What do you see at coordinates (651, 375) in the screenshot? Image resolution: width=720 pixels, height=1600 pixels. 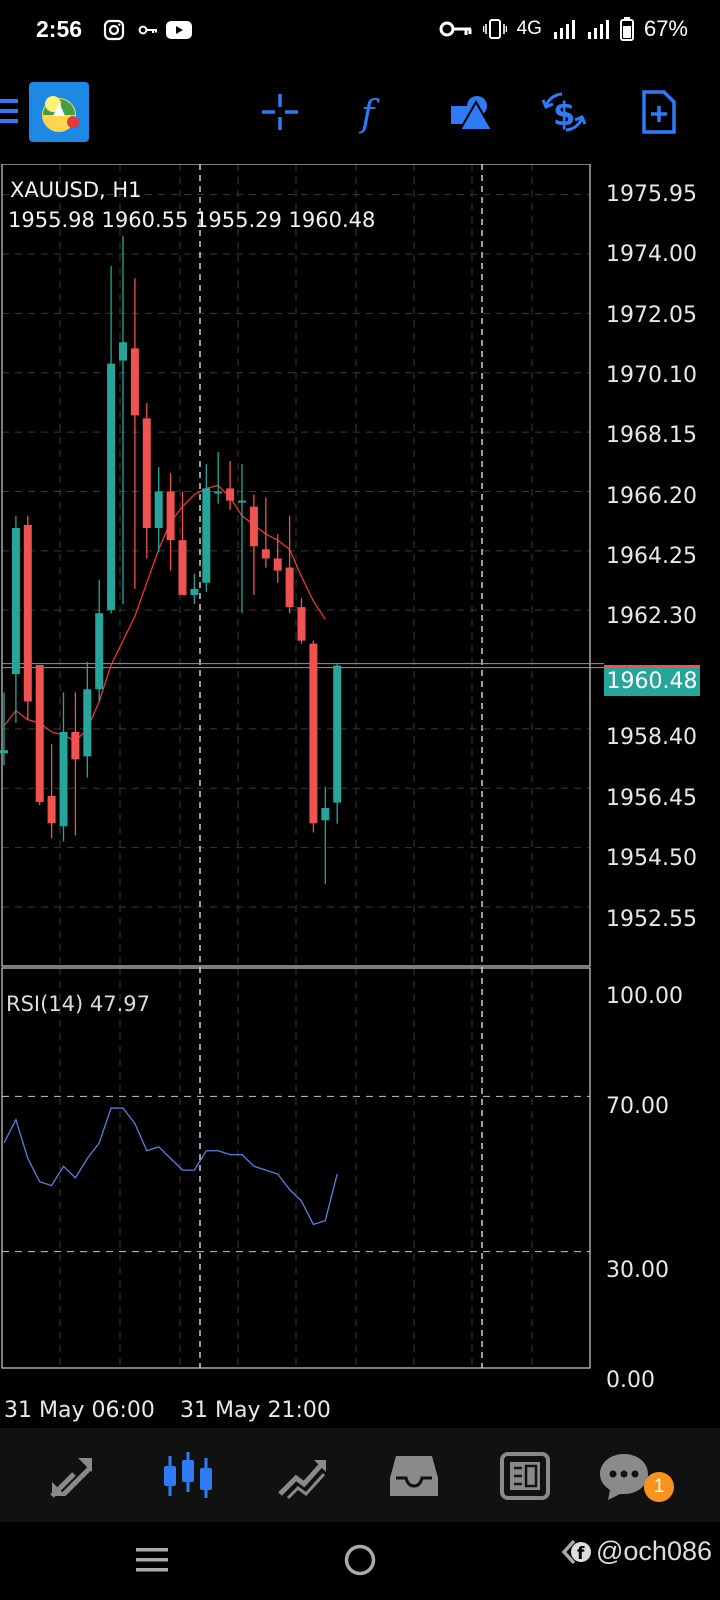 I see `price-tick: 1970.10` at bounding box center [651, 375].